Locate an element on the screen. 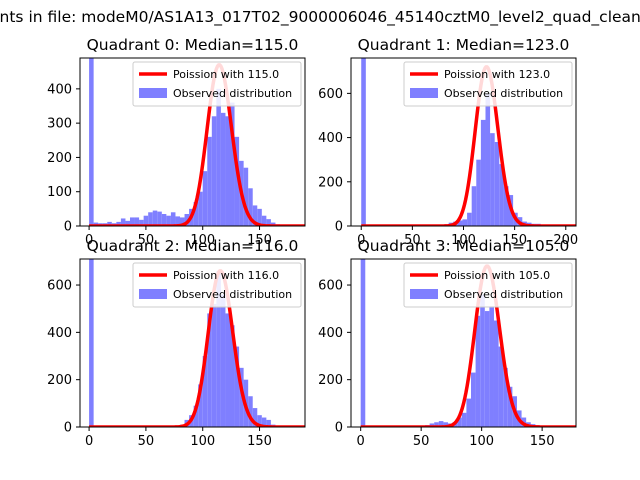 The width and height of the screenshot is (640, 480). y-tick-label-3-0: 0 is located at coordinates (339, 428).